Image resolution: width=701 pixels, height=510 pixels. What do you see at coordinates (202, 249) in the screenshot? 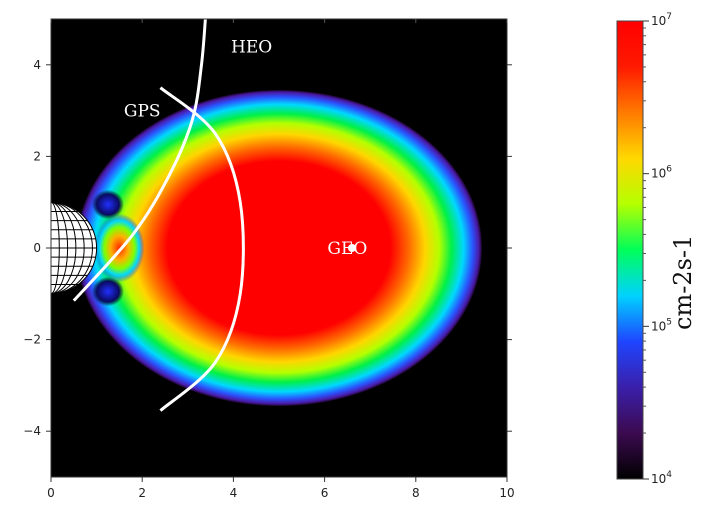
I see `orbit-gps-curve` at bounding box center [202, 249].